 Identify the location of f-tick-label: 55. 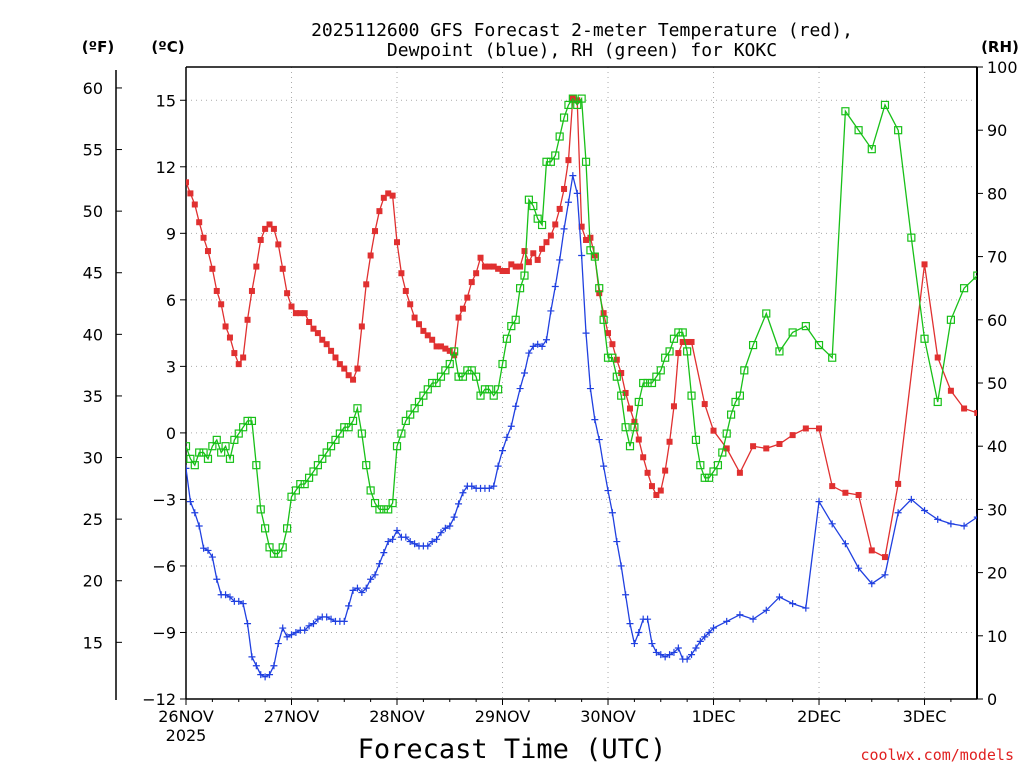
(93, 150).